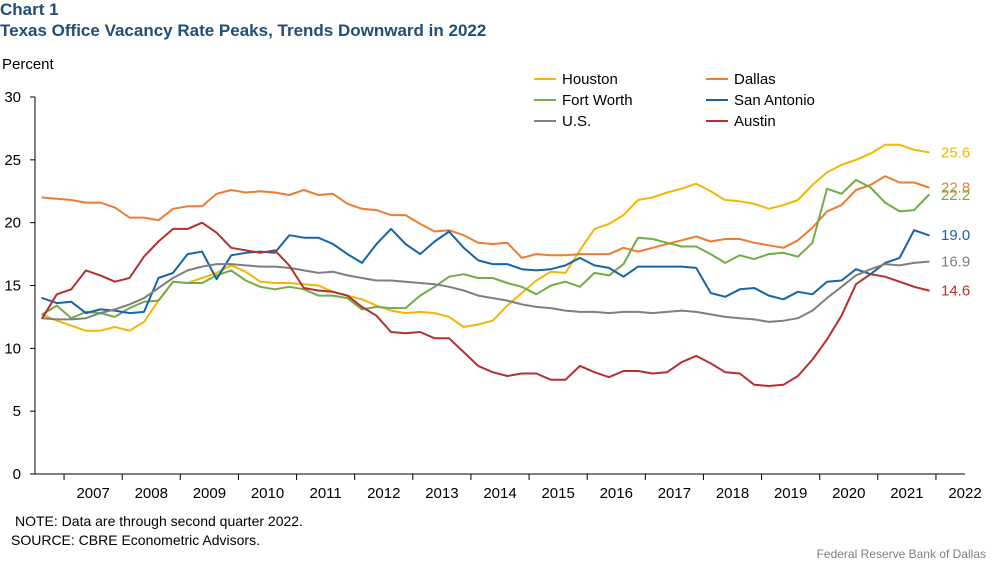  What do you see at coordinates (790, 493) in the screenshot?
I see `x-tick-label: 2019` at bounding box center [790, 493].